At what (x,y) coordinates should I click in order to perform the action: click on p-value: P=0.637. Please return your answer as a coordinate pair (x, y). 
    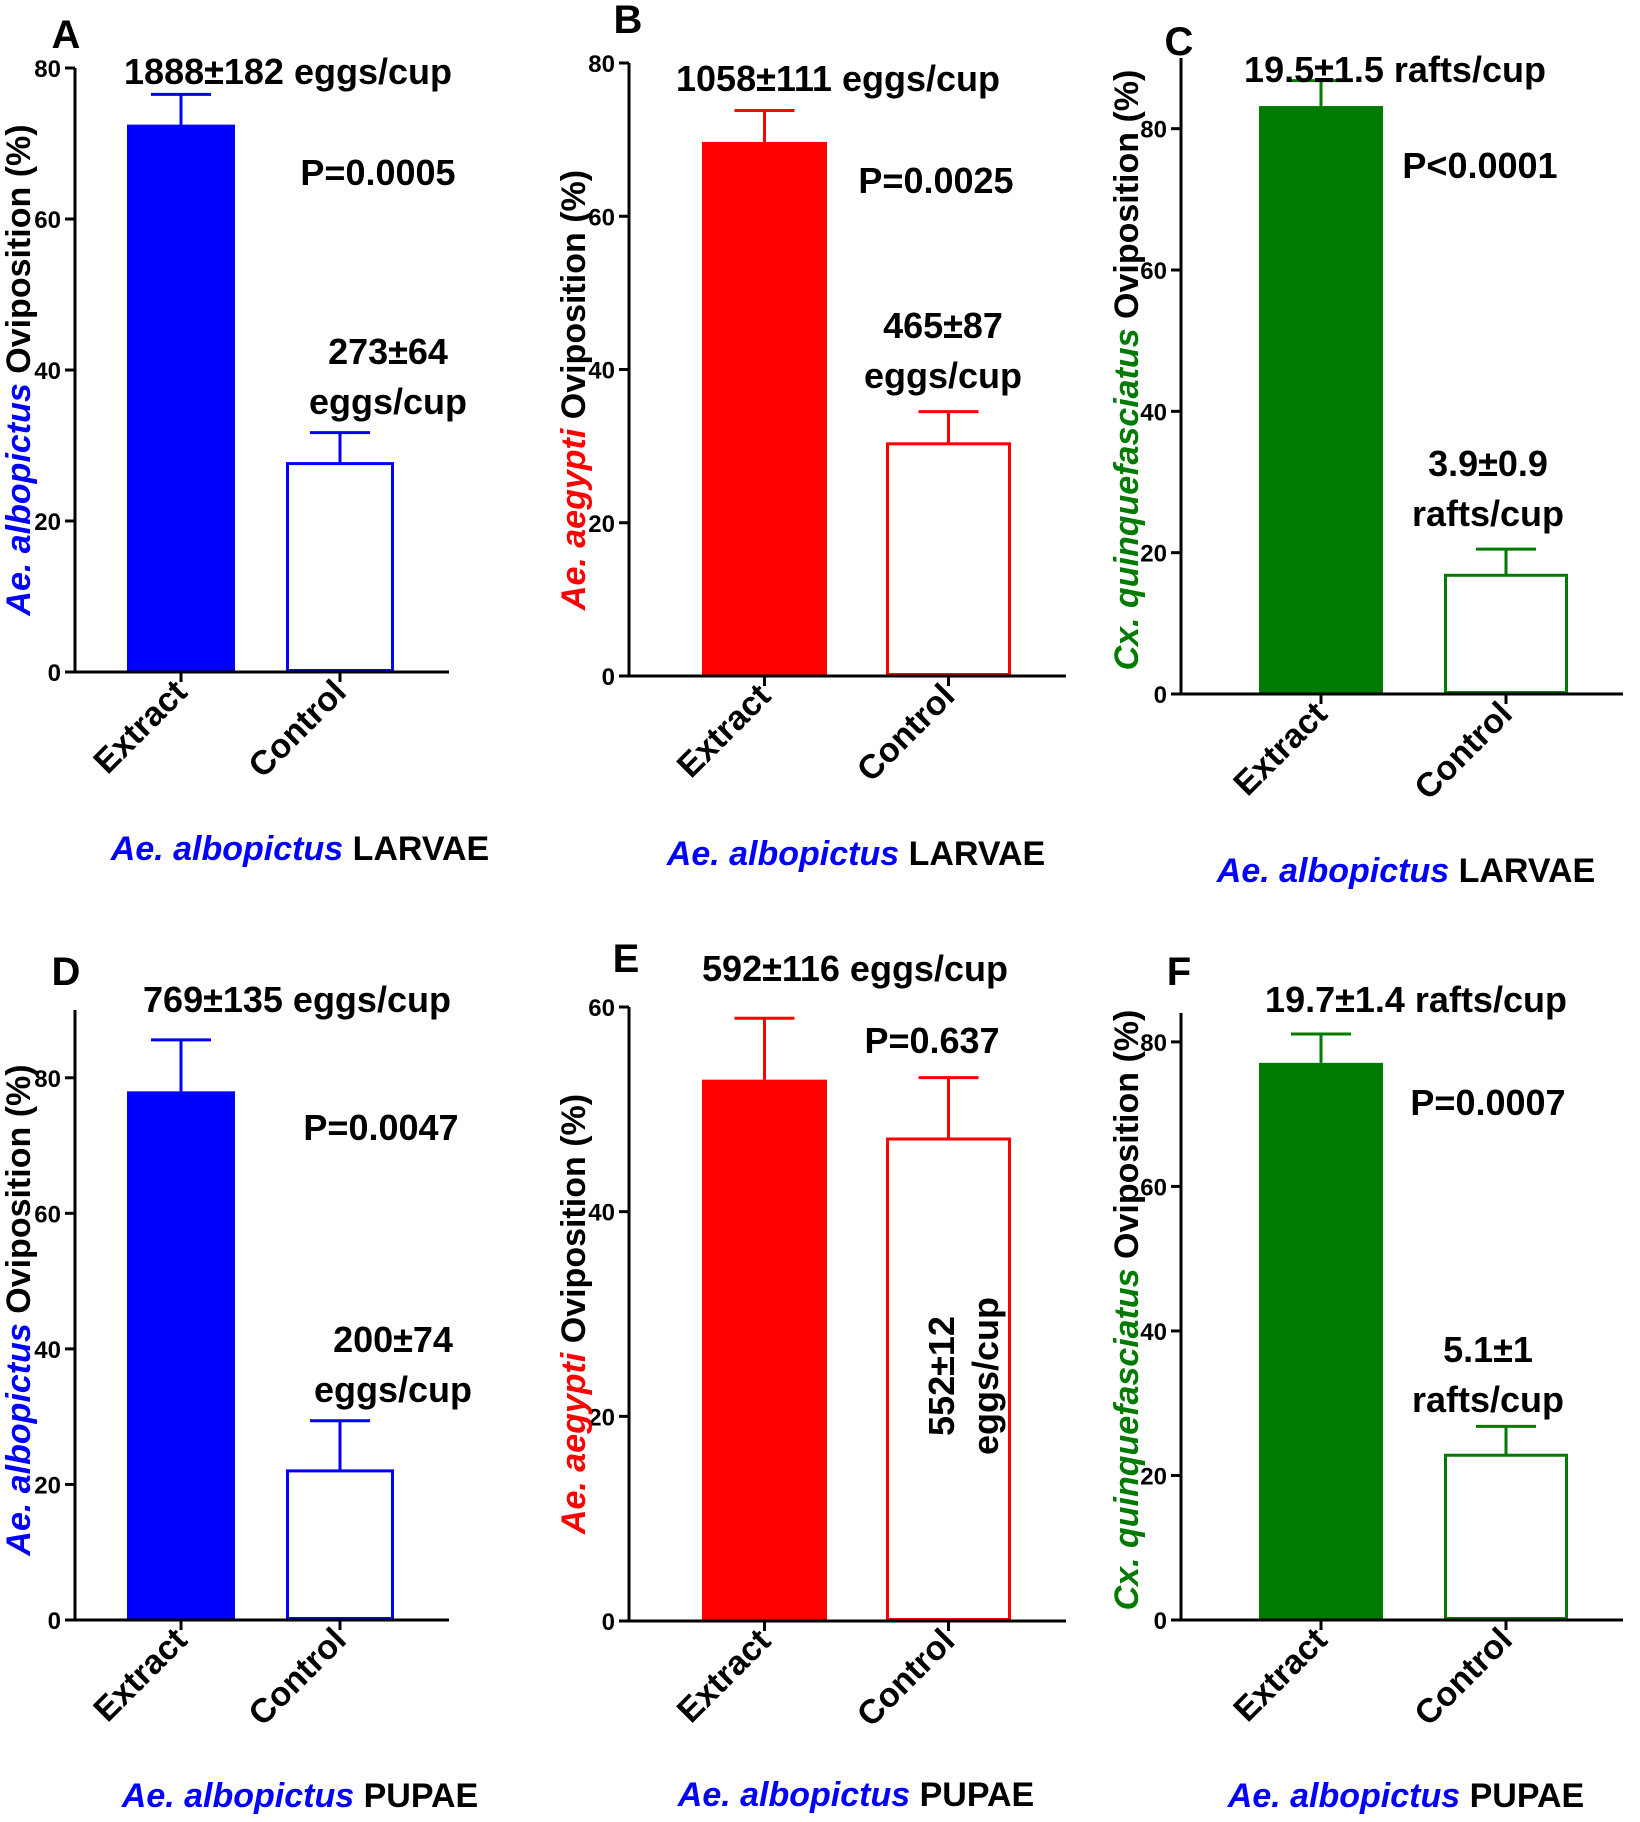
    Looking at the image, I should click on (931, 1040).